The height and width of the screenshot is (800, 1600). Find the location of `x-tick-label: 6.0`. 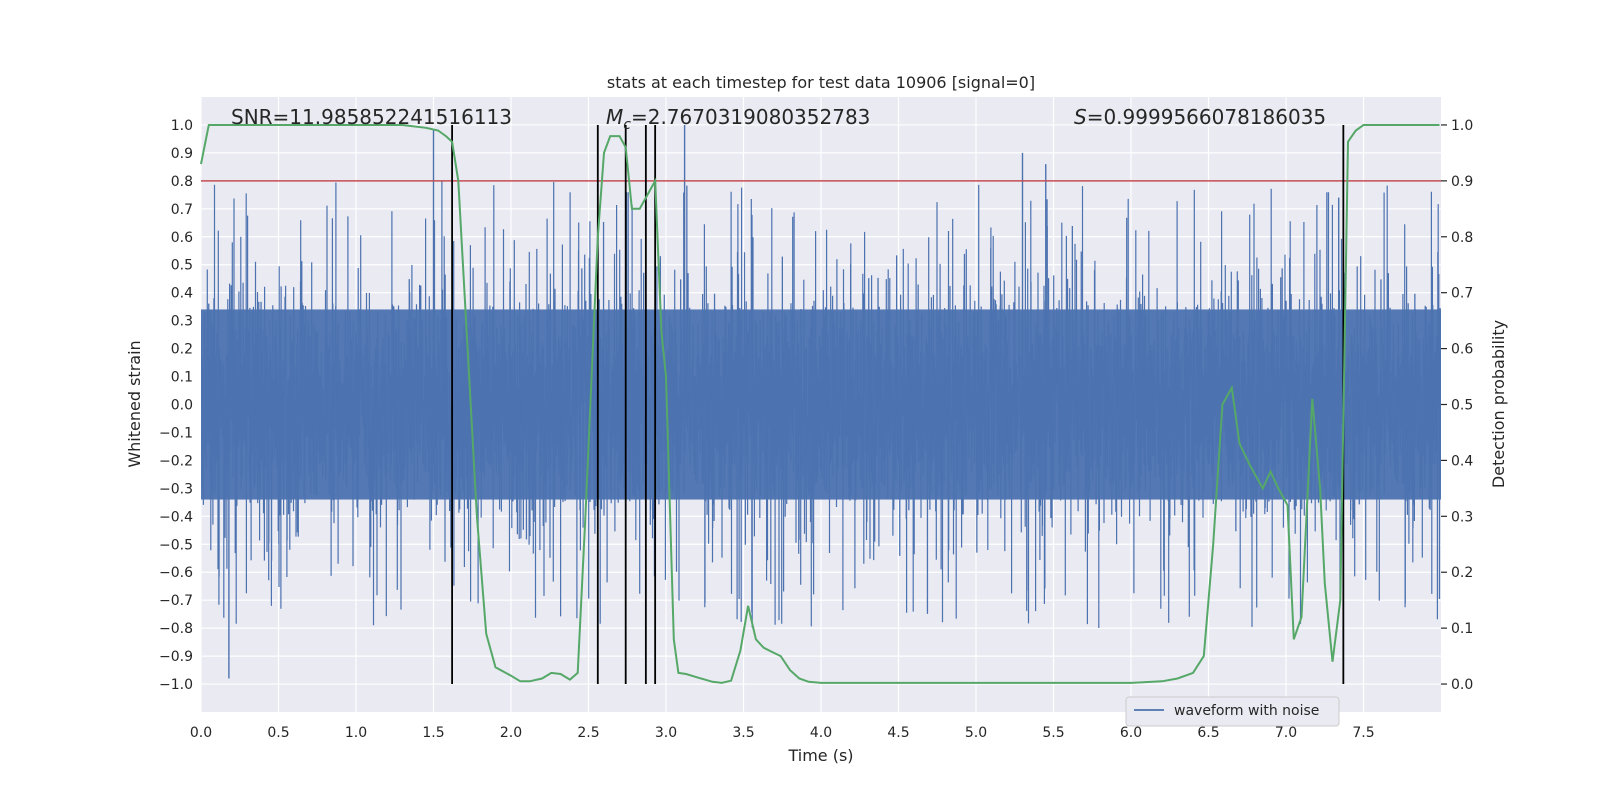

x-tick-label: 6.0 is located at coordinates (1131, 733).